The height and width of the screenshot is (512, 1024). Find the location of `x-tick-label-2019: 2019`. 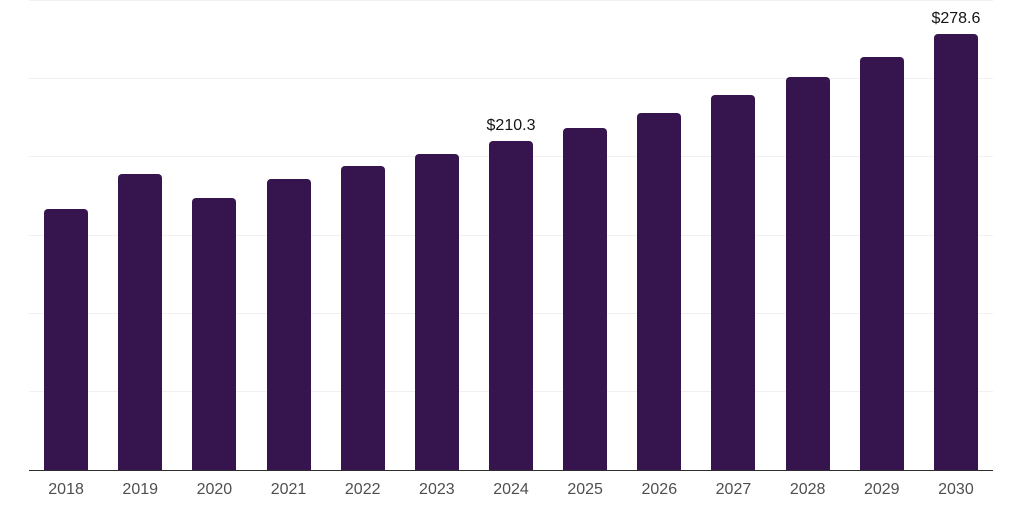

x-tick-label-2019: 2019 is located at coordinates (140, 489).